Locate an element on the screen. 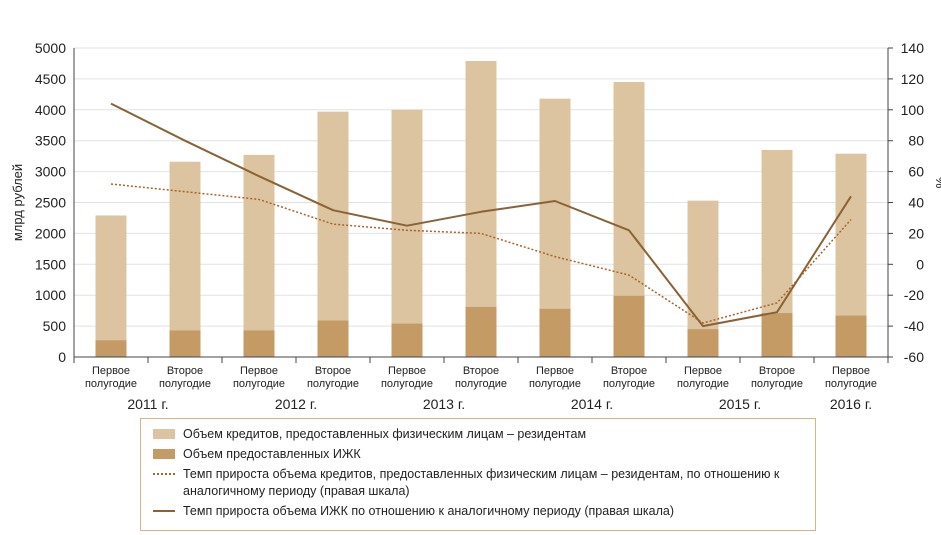  year-label: 2013 г. is located at coordinates (444, 404).